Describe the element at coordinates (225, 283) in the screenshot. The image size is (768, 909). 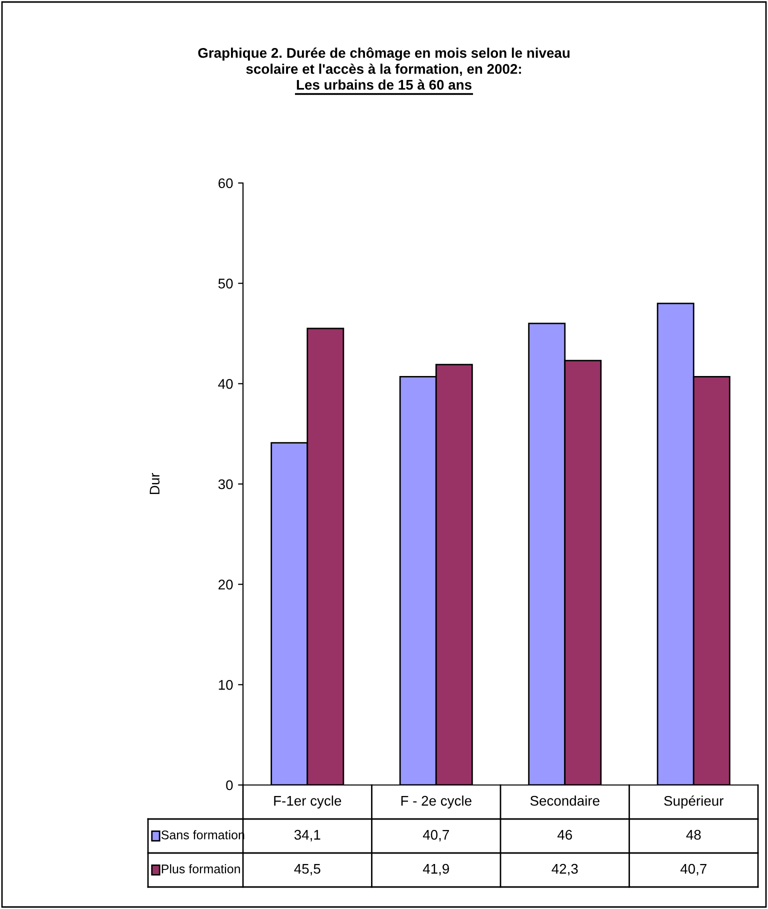
I see `y-tick-label: 50` at that location.